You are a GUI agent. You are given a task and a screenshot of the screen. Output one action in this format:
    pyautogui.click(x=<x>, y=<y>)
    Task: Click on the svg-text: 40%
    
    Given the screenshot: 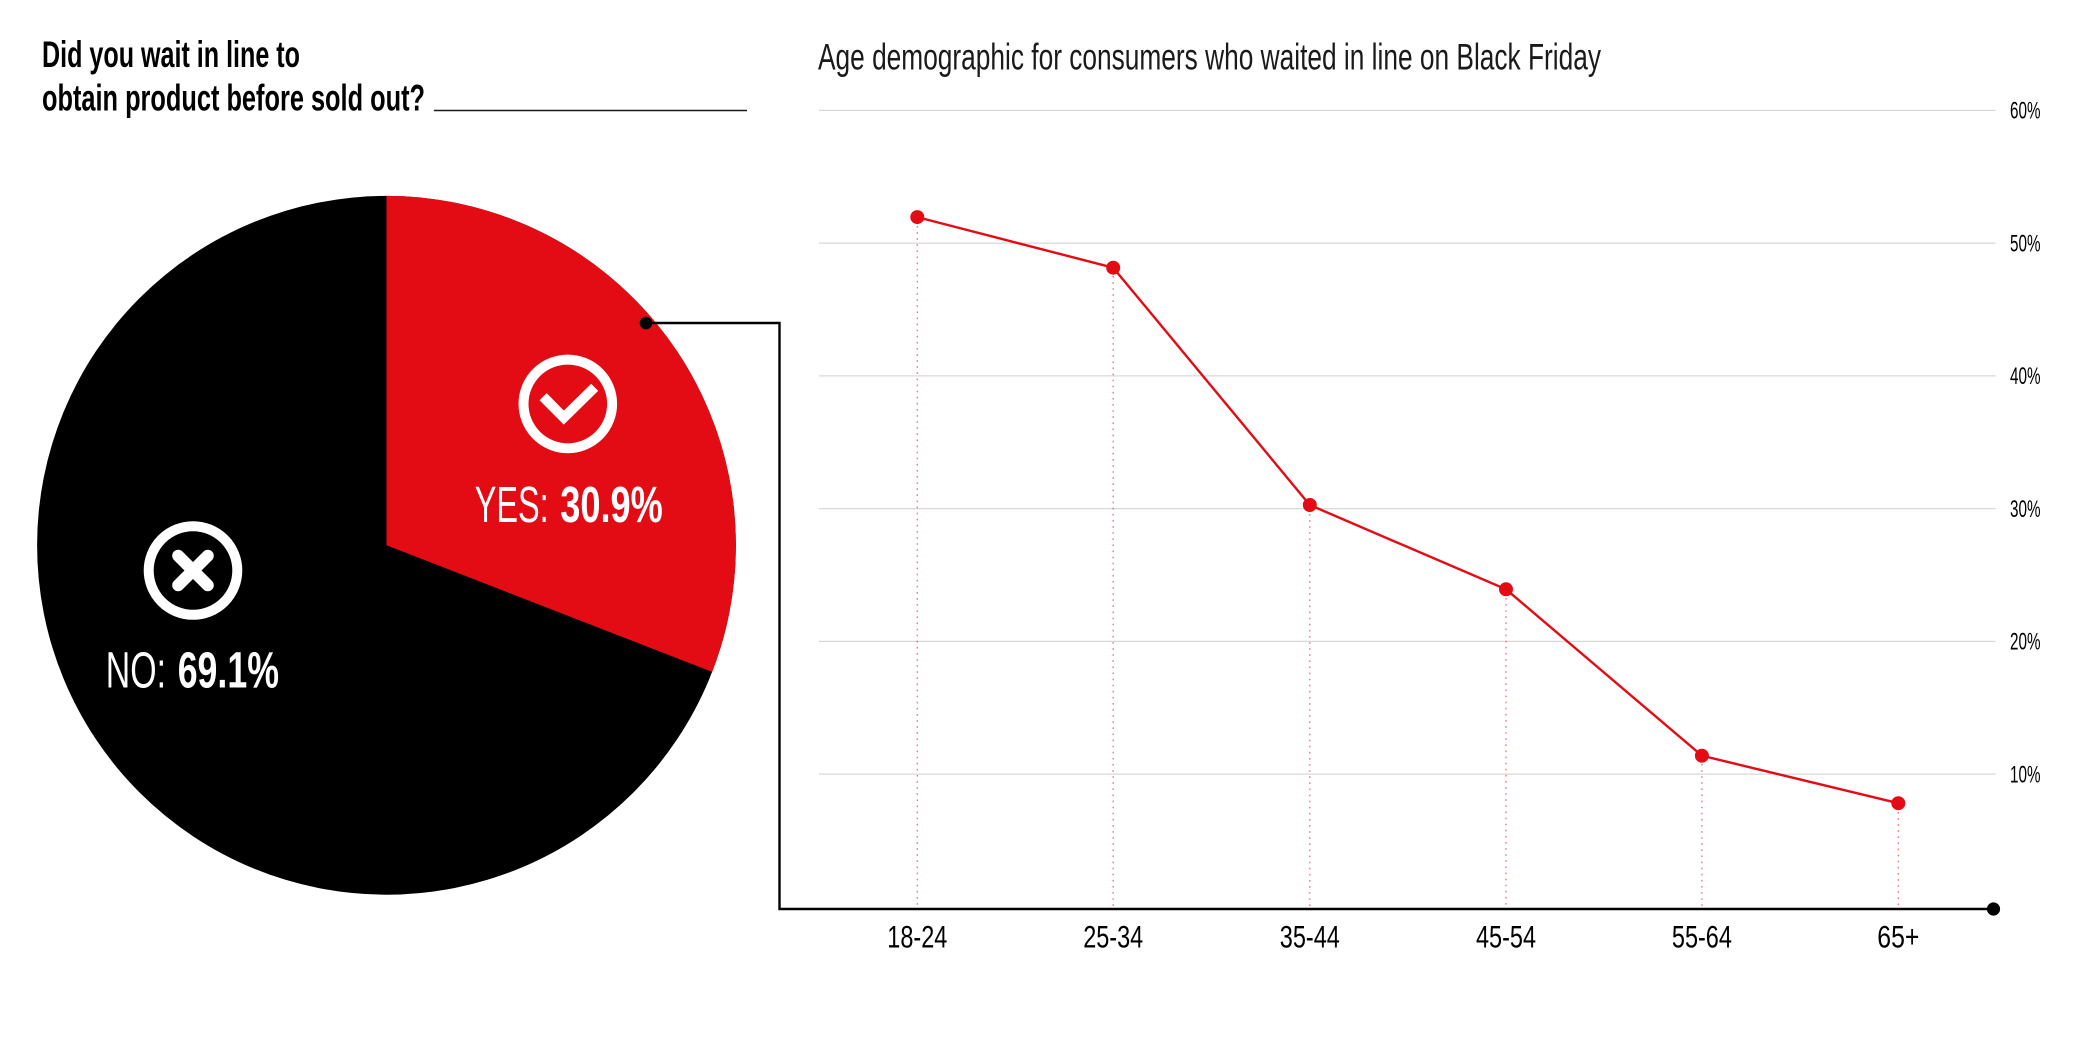 What is the action you would take?
    pyautogui.click(x=2025, y=376)
    